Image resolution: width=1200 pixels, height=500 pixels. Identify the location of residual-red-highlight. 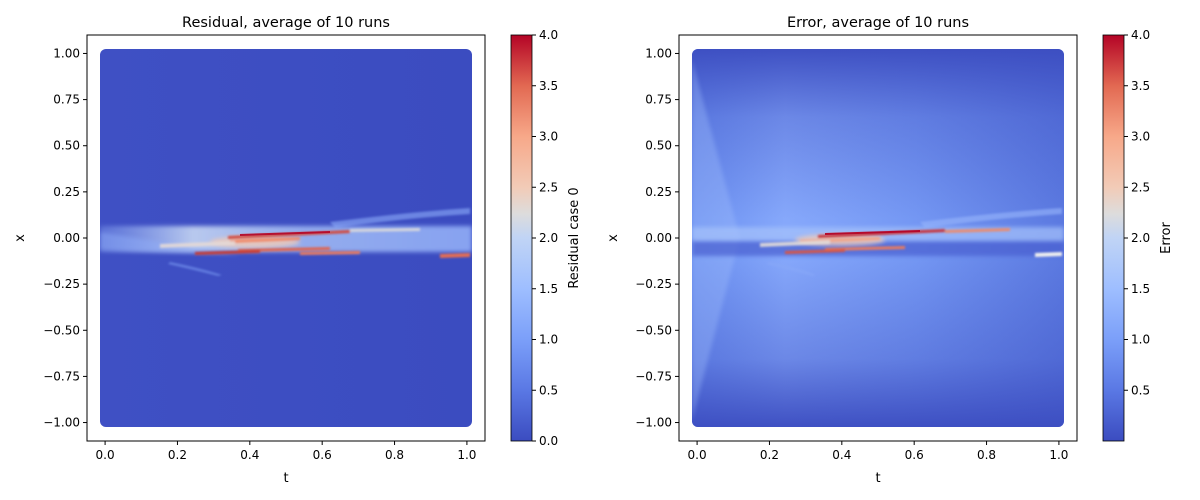
(285, 233).